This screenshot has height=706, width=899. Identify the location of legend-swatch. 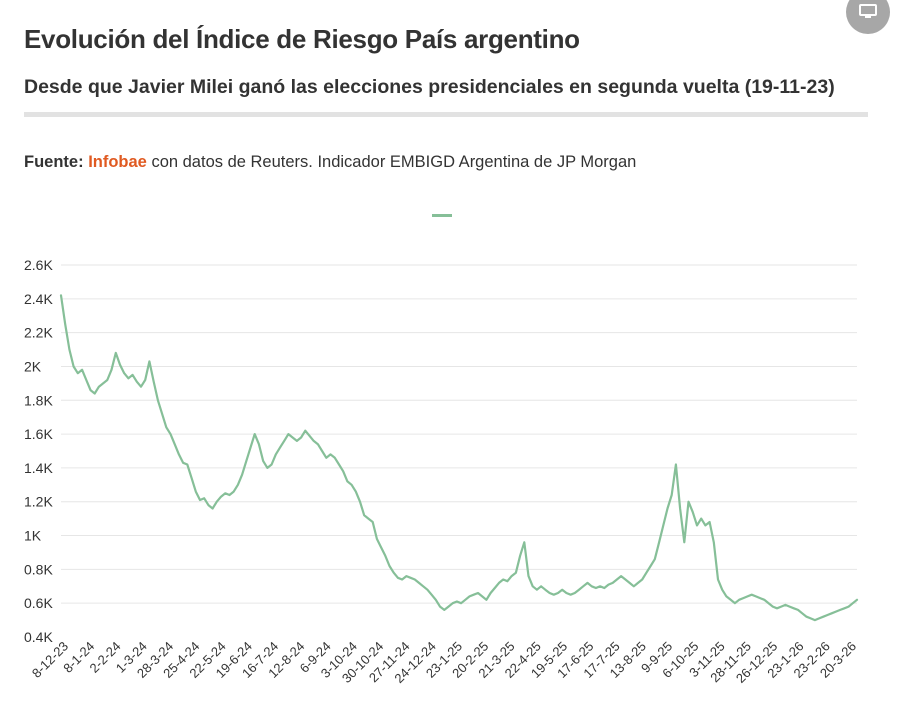
(442, 215).